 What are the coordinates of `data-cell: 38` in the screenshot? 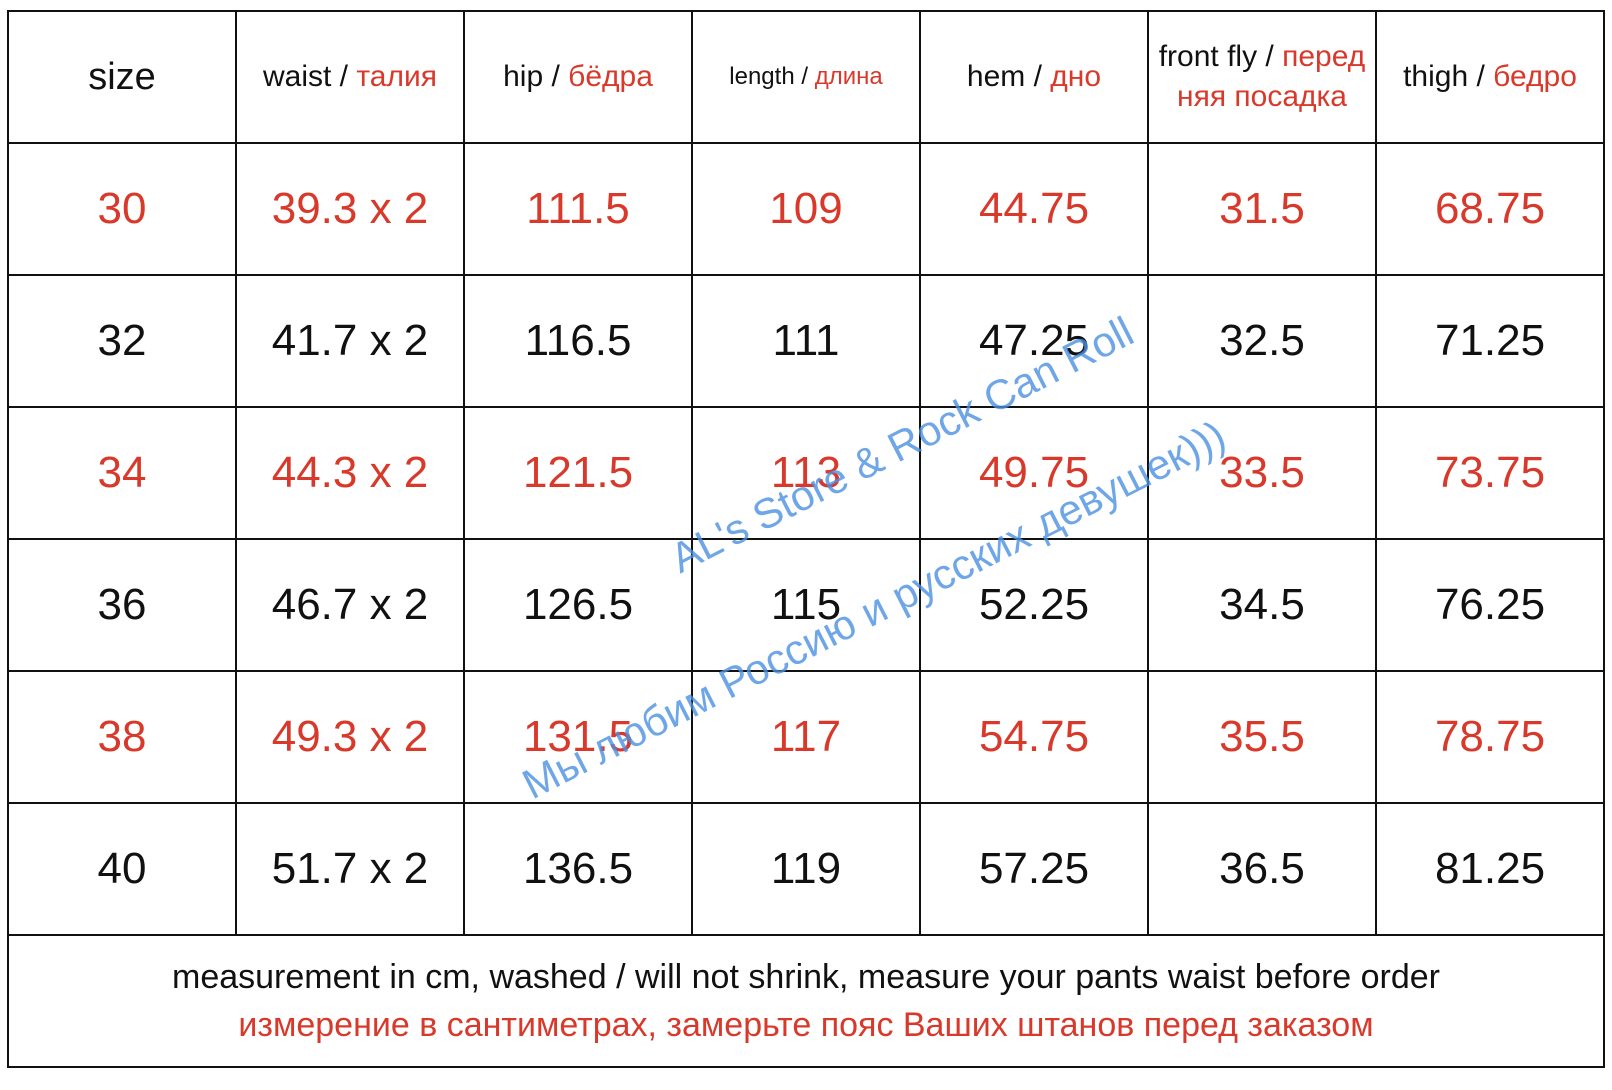 It's located at (122, 737).